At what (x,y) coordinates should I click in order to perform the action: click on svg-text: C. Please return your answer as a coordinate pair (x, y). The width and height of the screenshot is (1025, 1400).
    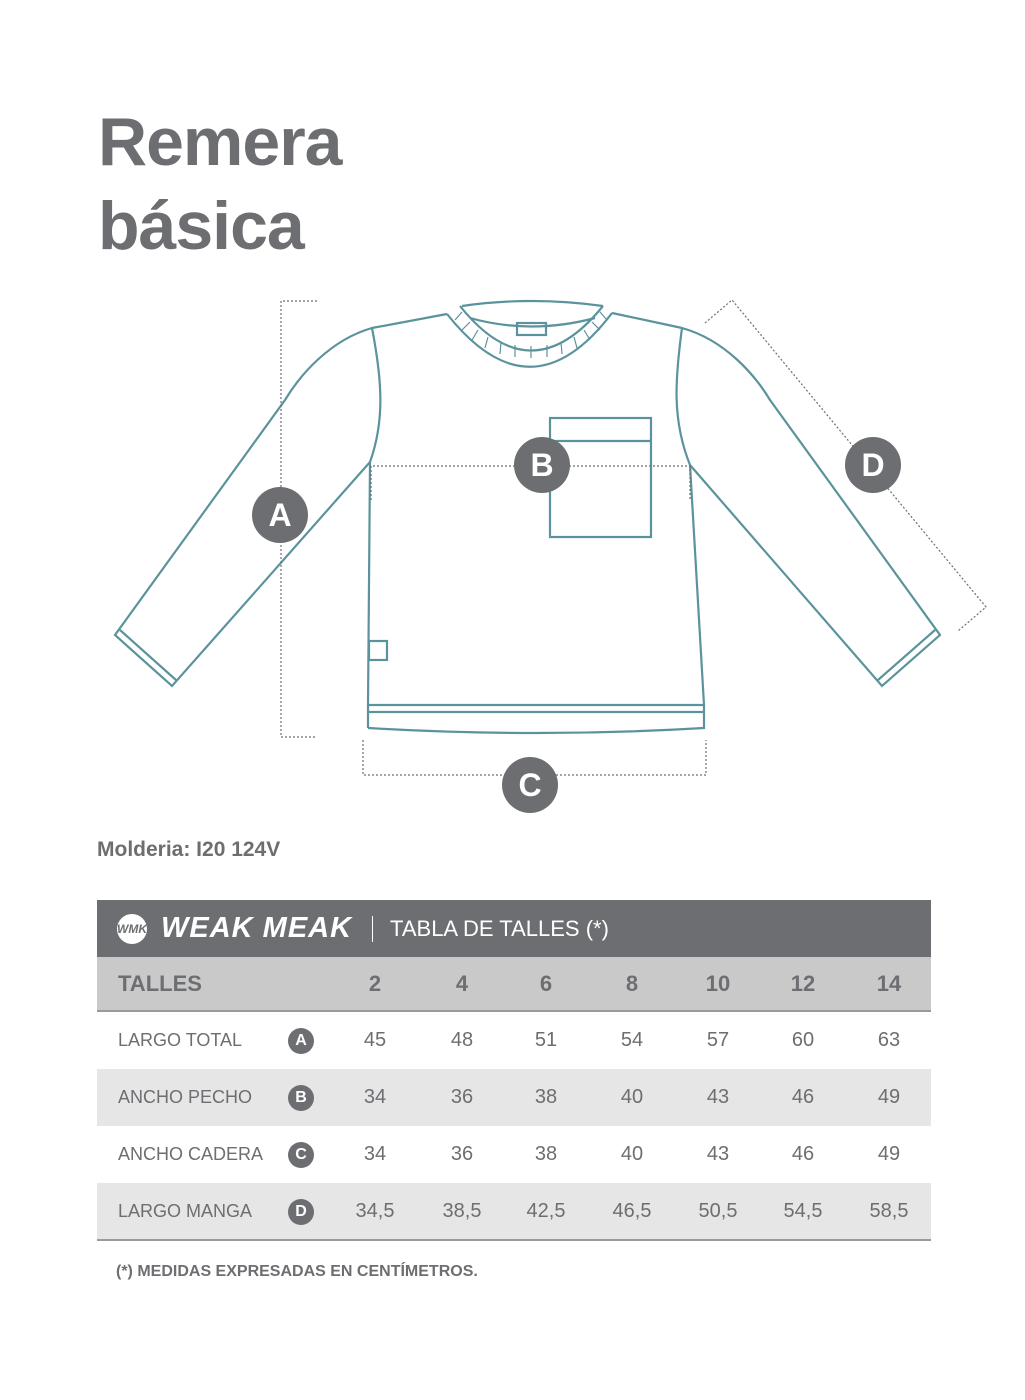
    Looking at the image, I should click on (529, 785).